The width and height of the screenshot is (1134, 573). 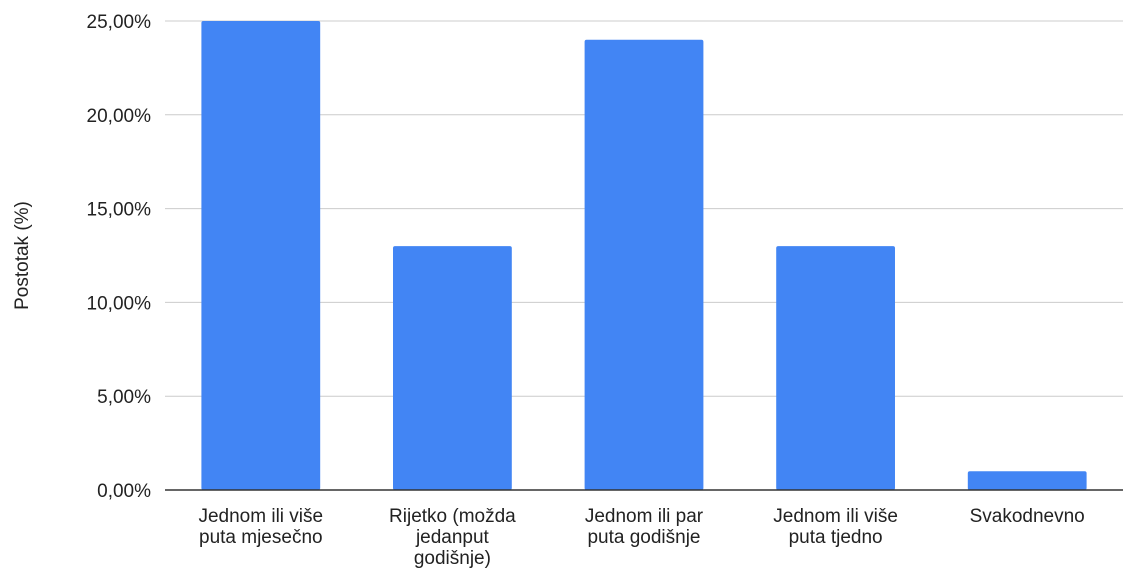 What do you see at coordinates (452, 558) in the screenshot?
I see `x-category-label-line: godišnje)` at bounding box center [452, 558].